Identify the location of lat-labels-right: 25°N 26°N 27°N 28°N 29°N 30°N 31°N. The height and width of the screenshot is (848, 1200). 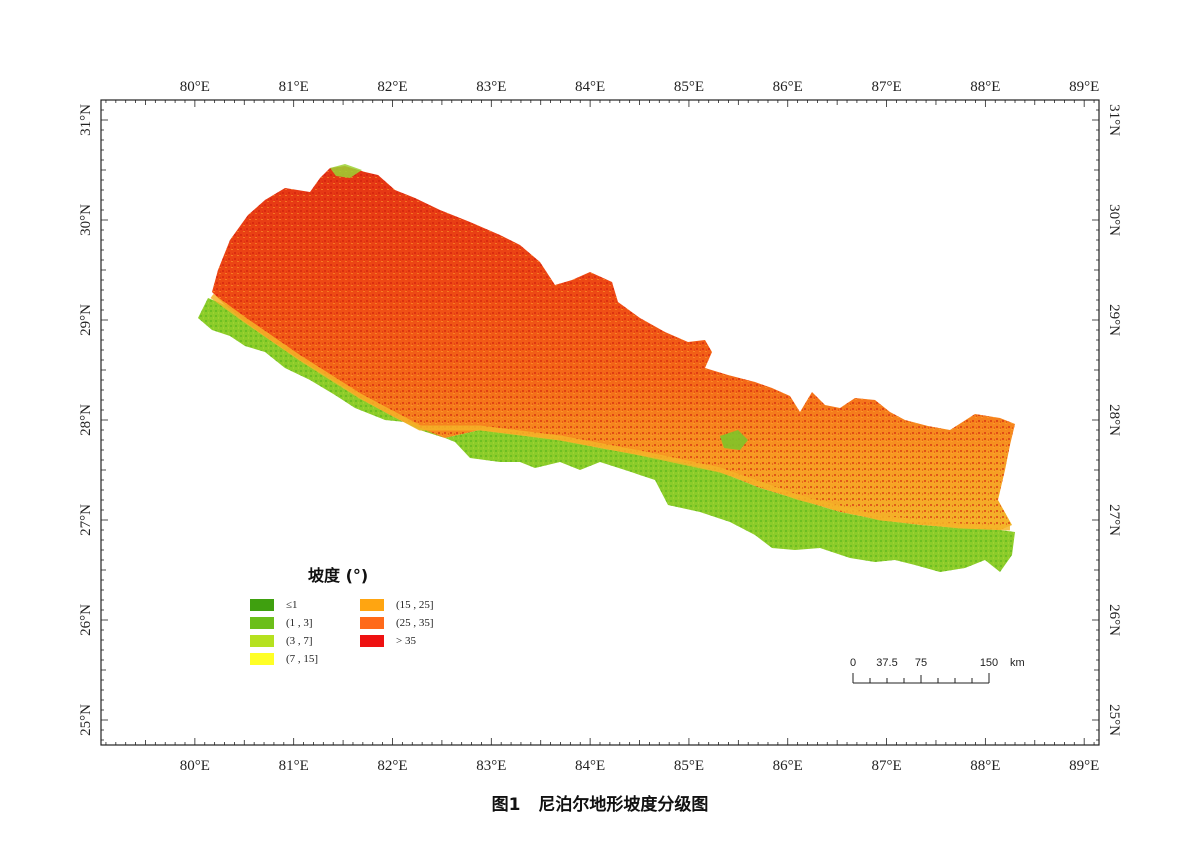
(1114, 420).